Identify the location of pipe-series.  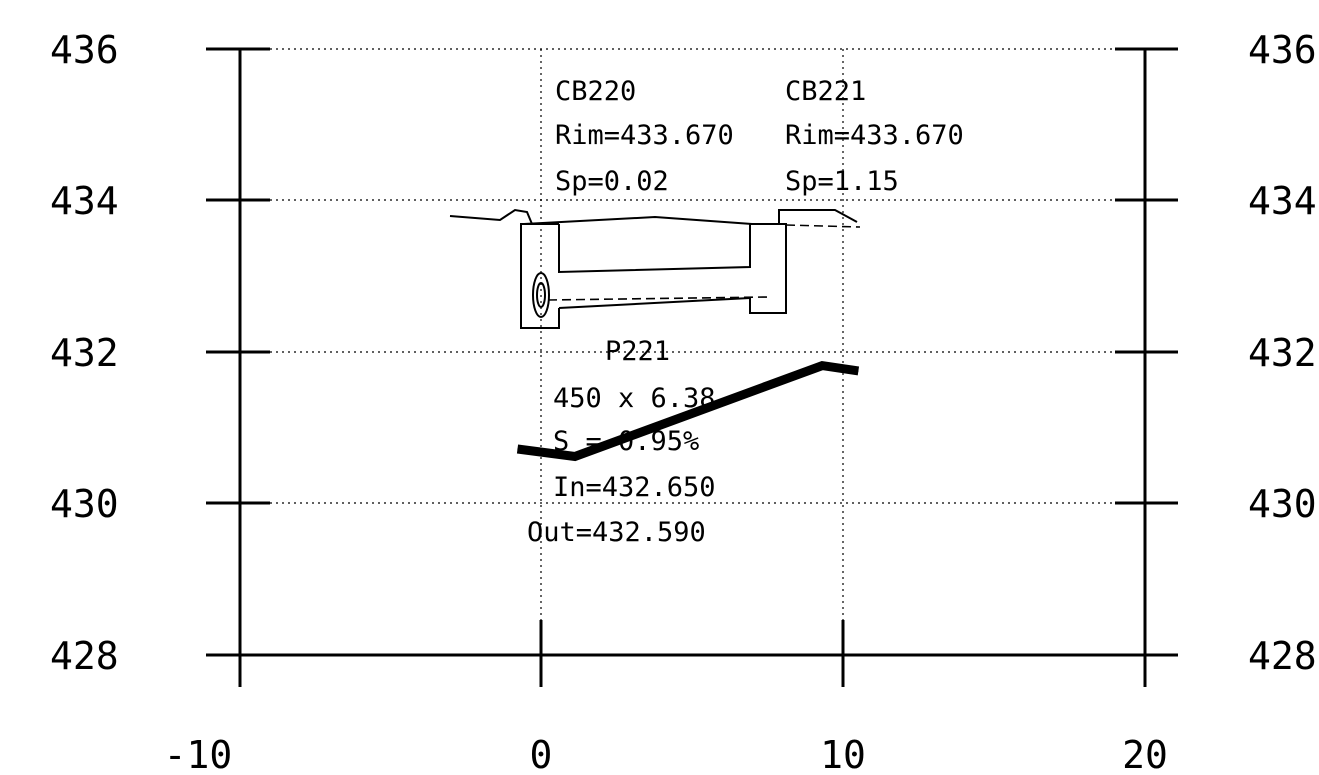
(688, 411).